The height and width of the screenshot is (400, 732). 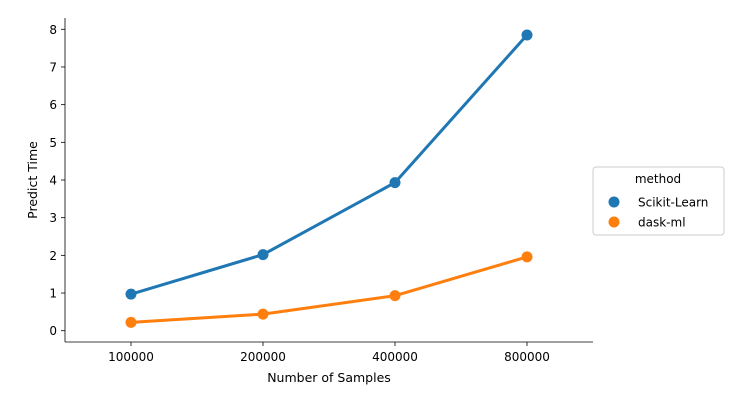 I want to click on y-tick-label: 2, so click(x=53, y=256).